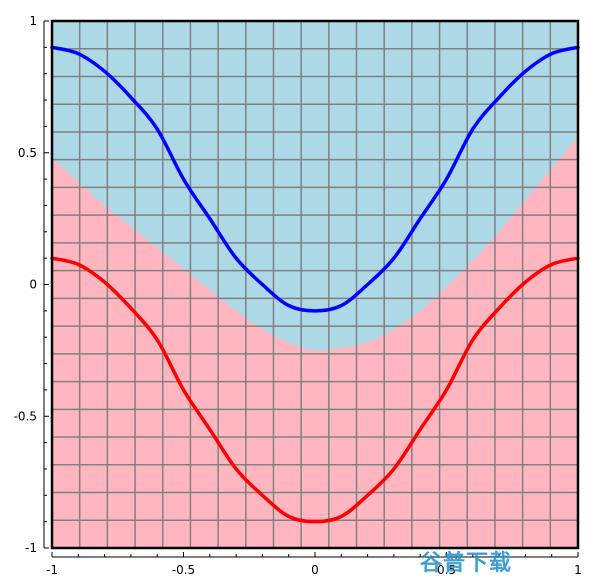  What do you see at coordinates (578, 570) in the screenshot?
I see `x-tick-label: 1` at bounding box center [578, 570].